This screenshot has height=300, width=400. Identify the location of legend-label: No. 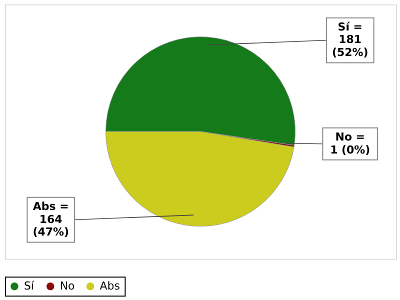
(68, 285).